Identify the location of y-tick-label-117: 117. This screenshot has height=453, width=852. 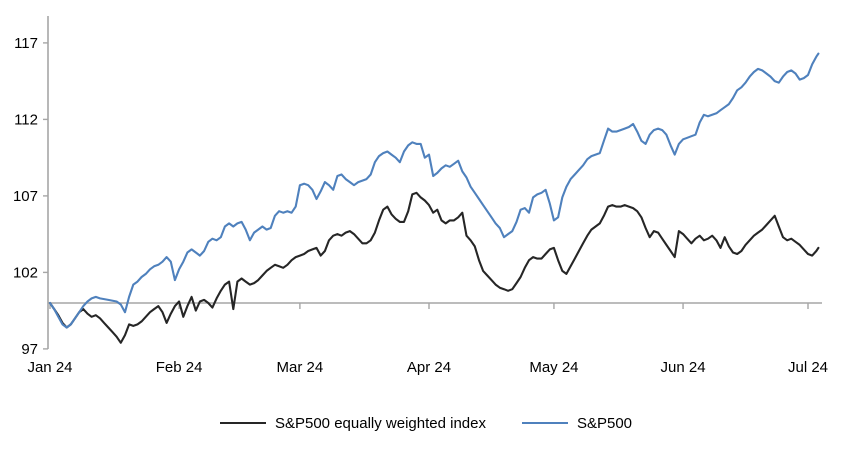
(26, 43).